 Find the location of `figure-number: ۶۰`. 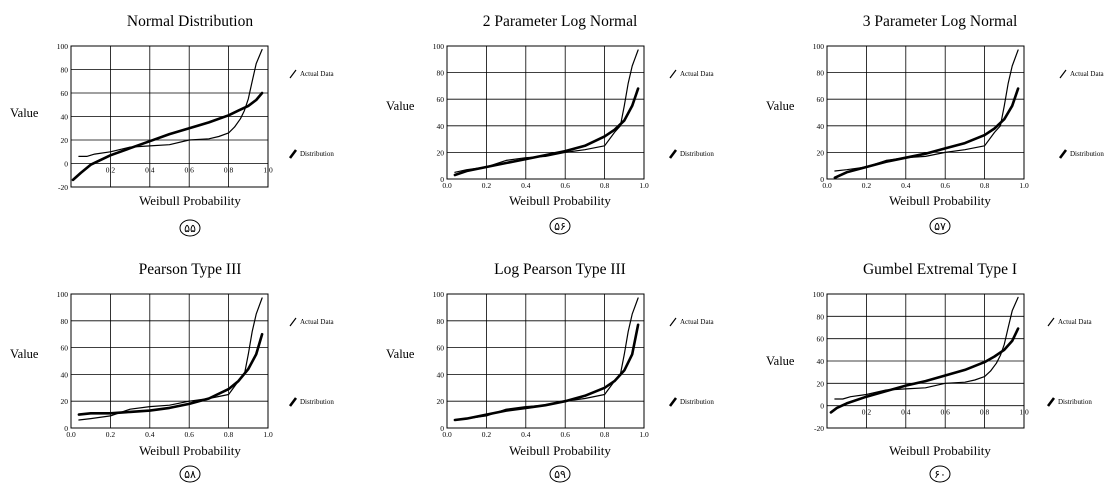

figure-number: ۶۰ is located at coordinates (940, 475).